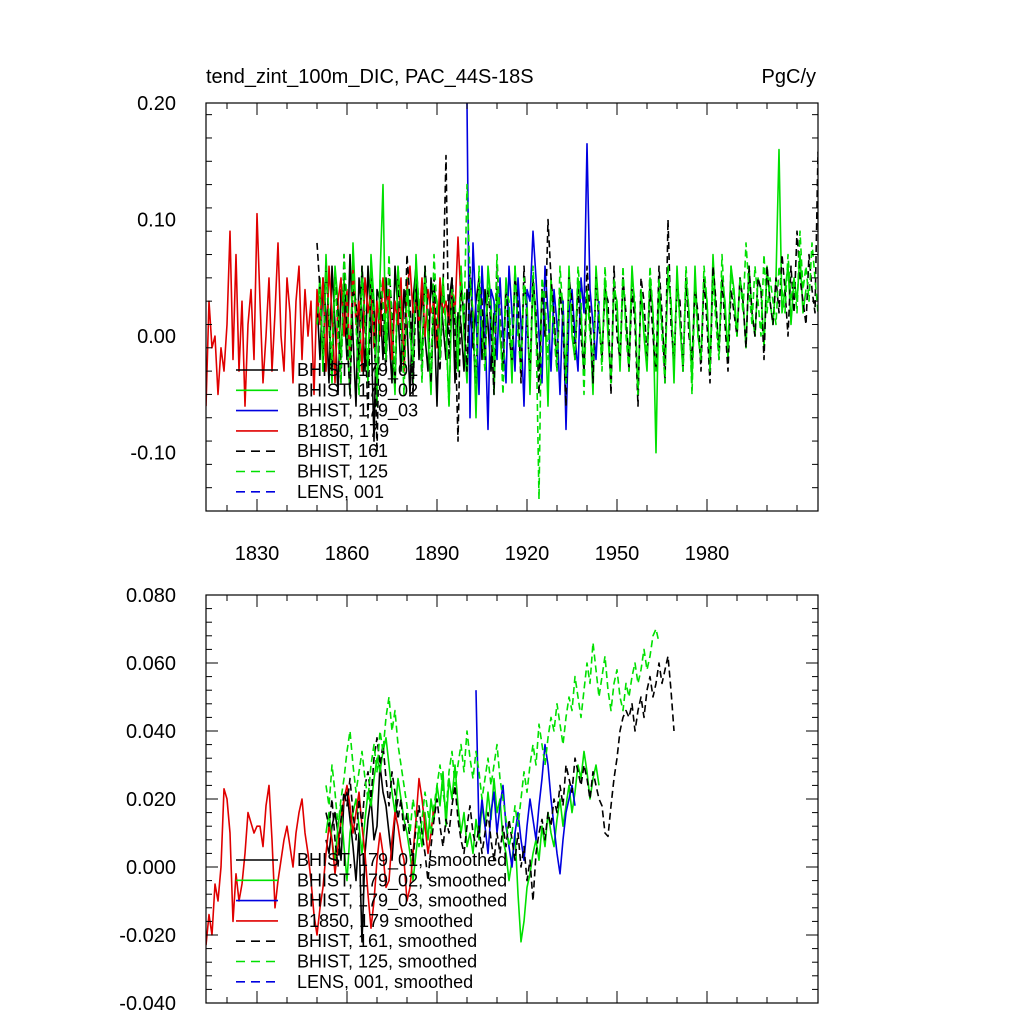  I want to click on legend-label: BHIST, 179_01, smoothed, so click(402, 860).